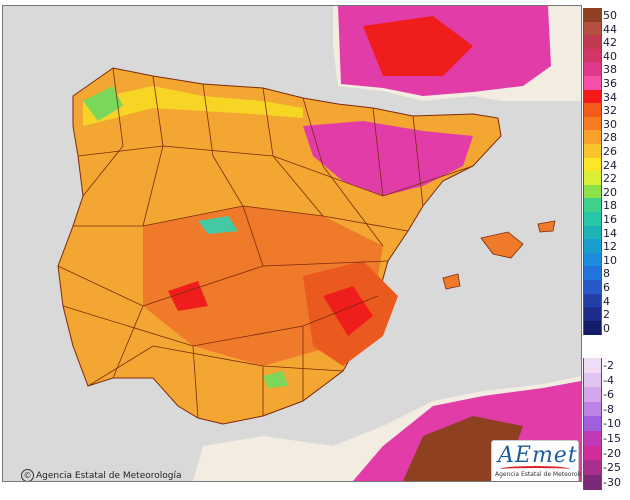 The width and height of the screenshot is (630, 500). I want to click on legend-label: 18, so click(610, 206).